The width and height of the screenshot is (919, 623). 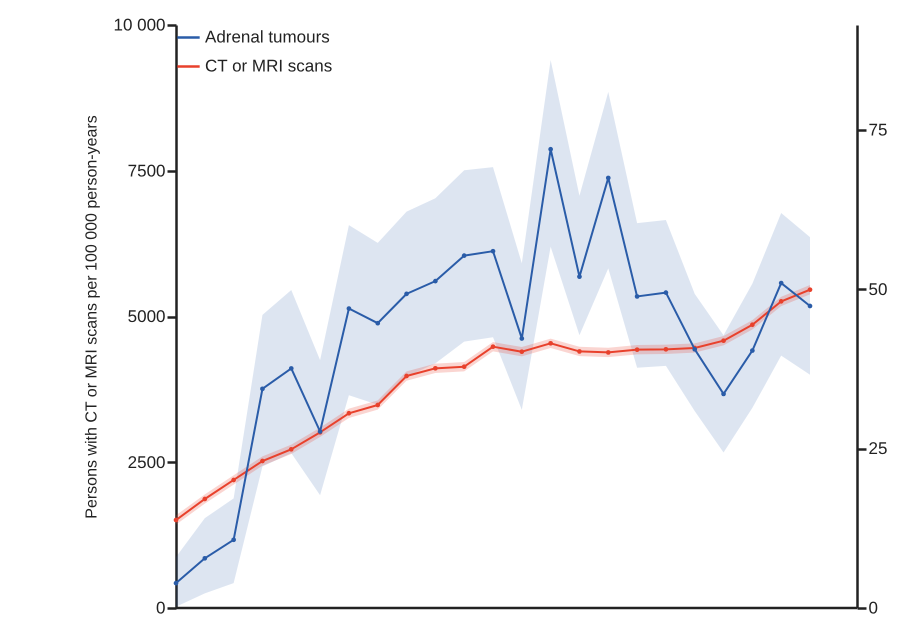 I want to click on legend-label: CT or MRI scans, so click(x=268, y=66).